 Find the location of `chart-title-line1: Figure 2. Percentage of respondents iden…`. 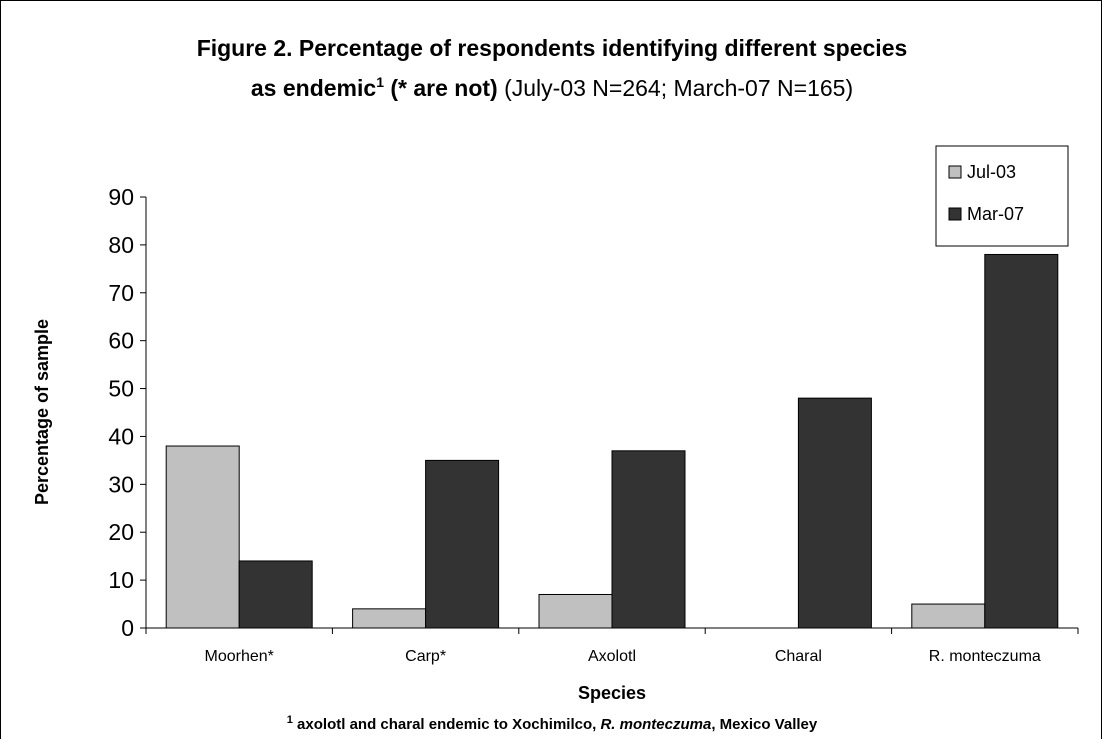

chart-title-line1: Figure 2. Percentage of respondents iden… is located at coordinates (552, 48).